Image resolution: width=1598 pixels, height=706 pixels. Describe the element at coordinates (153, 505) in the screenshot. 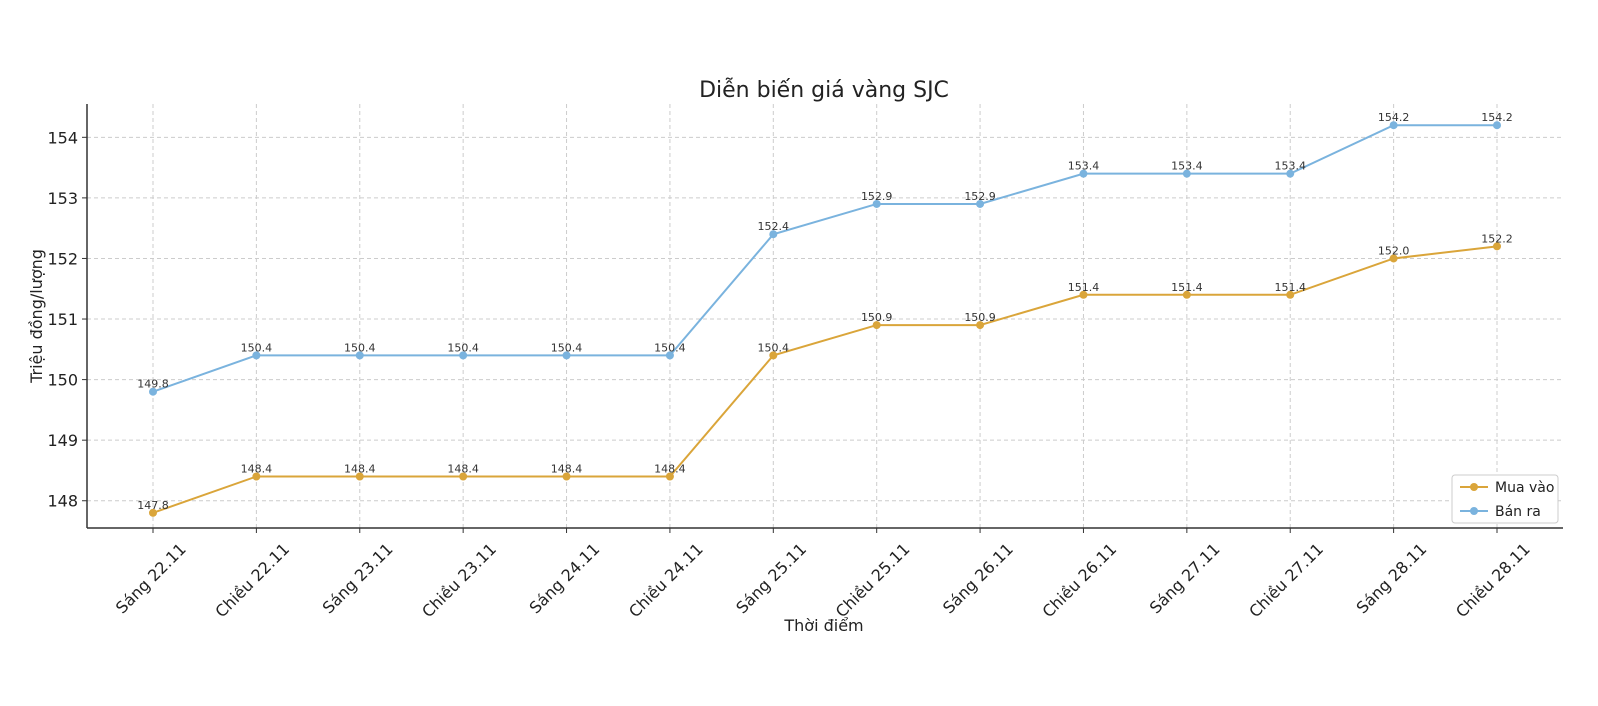

I see `data-label: 147.8` at that location.